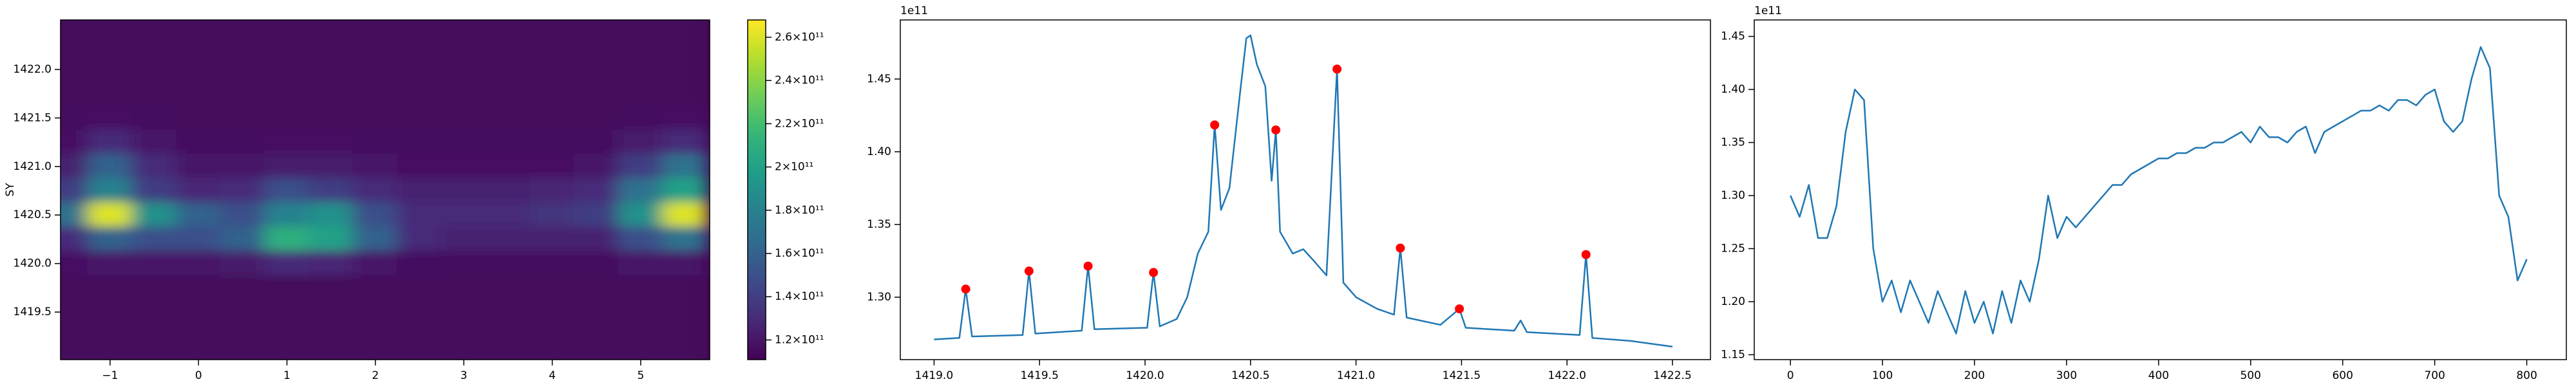  Describe the element at coordinates (1733, 301) in the screenshot. I see `y-tick-label: 1.20` at that location.